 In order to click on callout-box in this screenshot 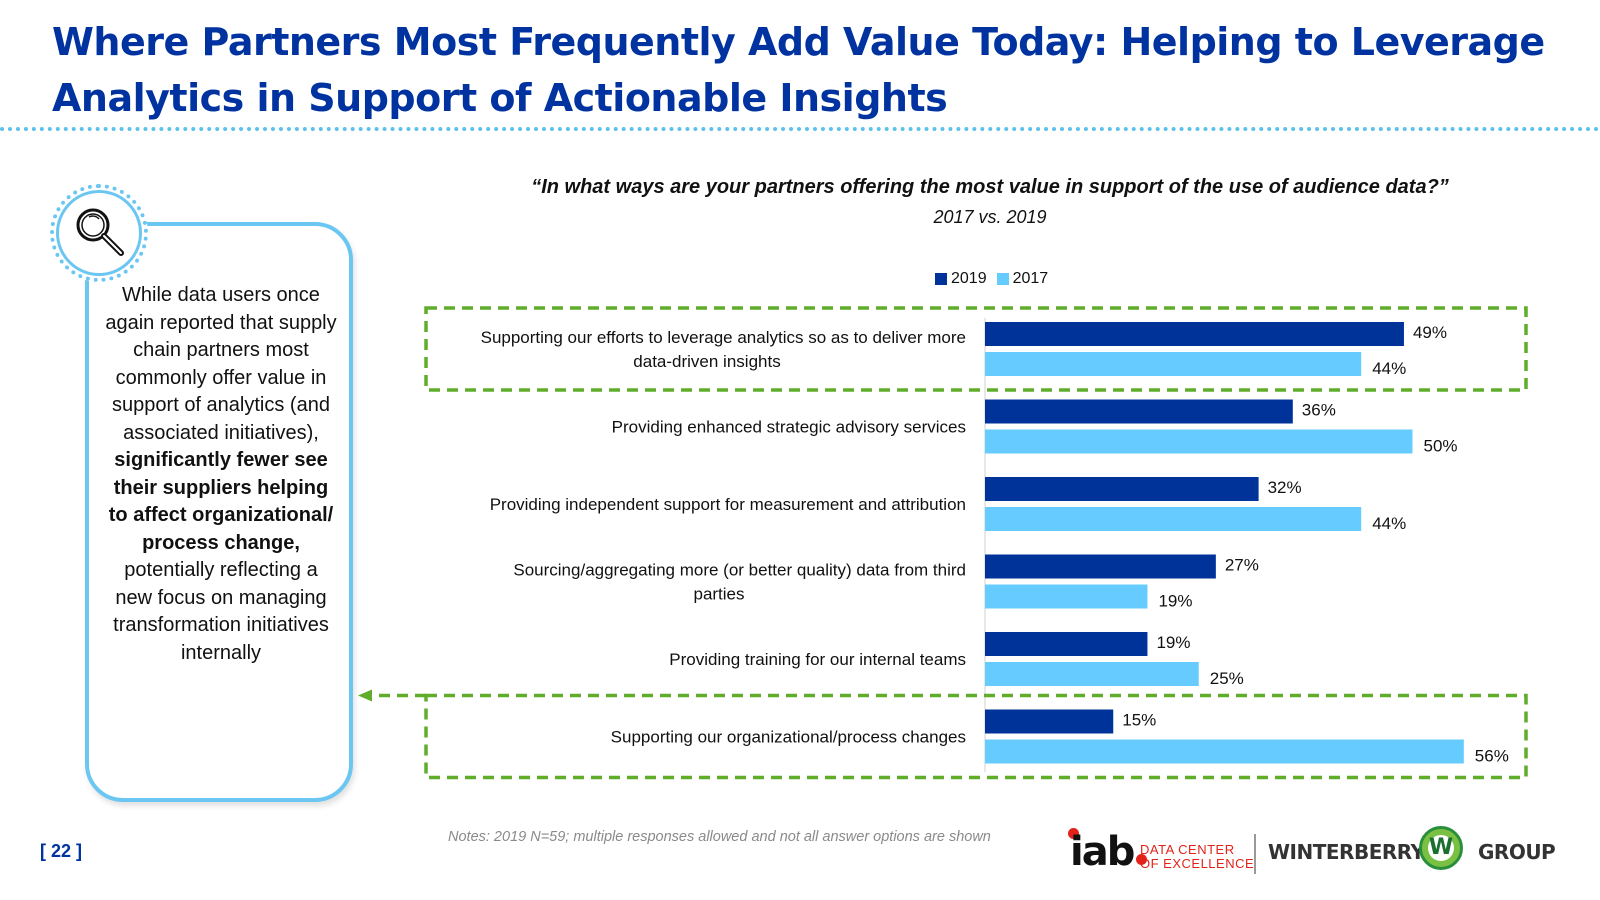, I will do `click(219, 512)`.